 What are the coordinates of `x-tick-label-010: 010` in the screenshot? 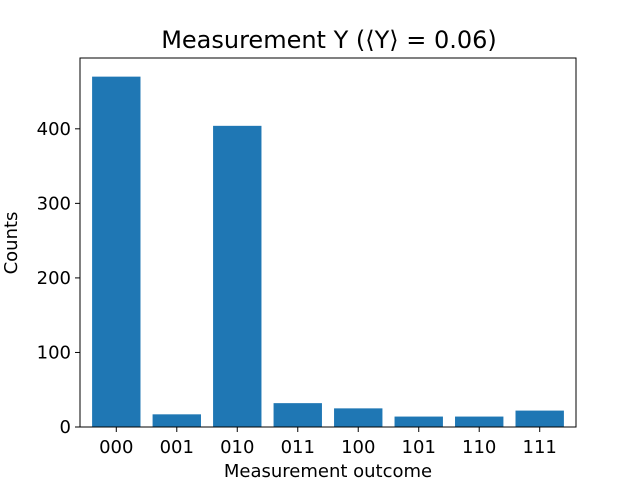 It's located at (237, 447).